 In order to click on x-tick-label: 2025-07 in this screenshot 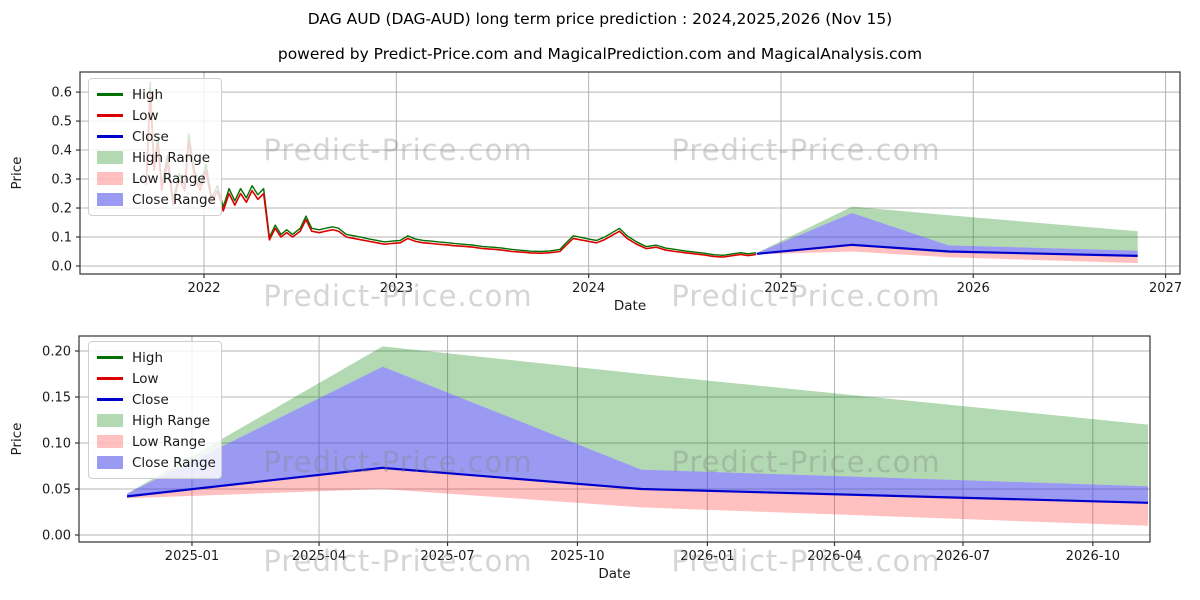, I will do `click(447, 556)`.